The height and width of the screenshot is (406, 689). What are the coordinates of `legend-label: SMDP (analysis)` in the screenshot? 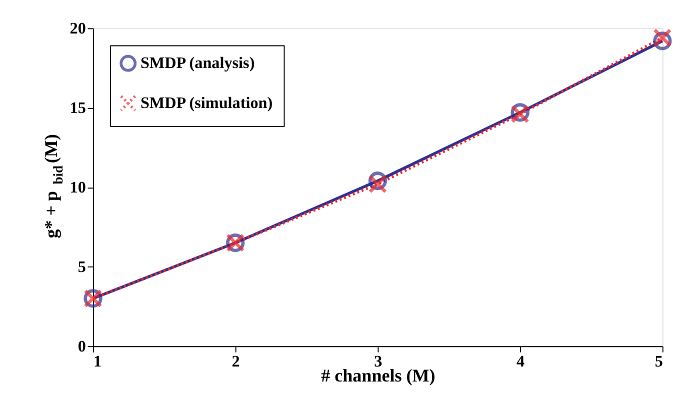 It's located at (197, 63).